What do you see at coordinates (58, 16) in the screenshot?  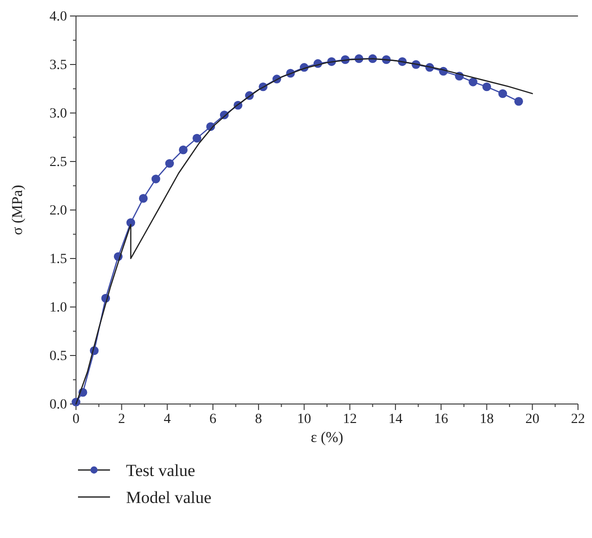 I see `y-tick-label: 4.0` at bounding box center [58, 16].